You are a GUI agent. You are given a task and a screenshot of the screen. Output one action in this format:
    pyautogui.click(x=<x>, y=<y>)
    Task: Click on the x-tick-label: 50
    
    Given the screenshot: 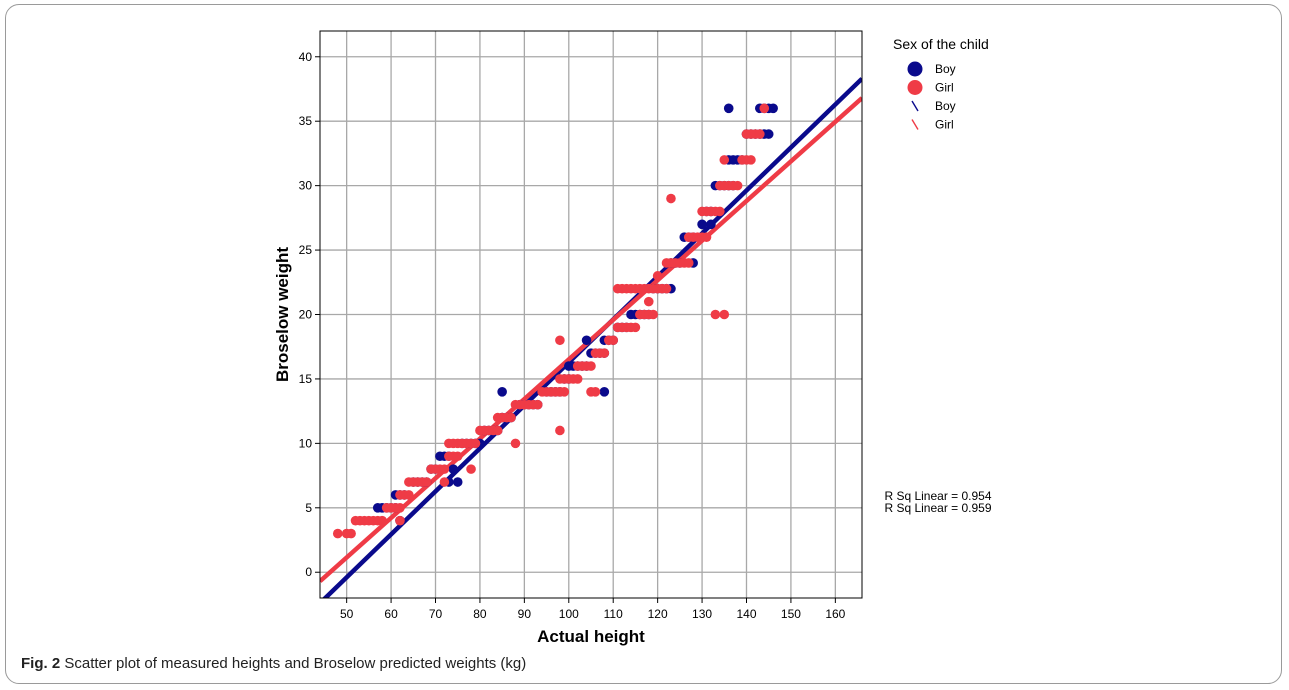 What is the action you would take?
    pyautogui.click(x=347, y=614)
    